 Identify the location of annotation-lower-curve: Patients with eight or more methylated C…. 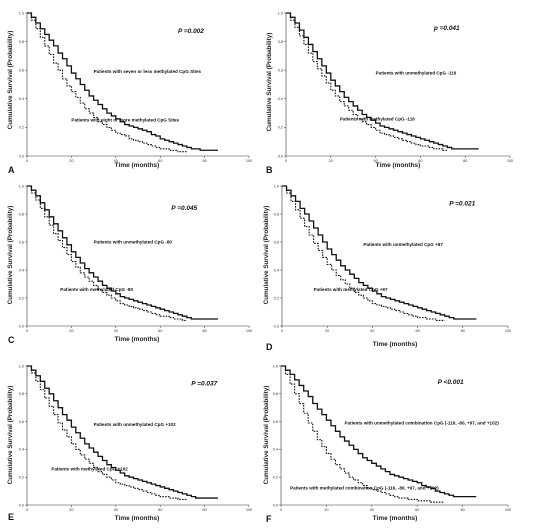
(125, 120).